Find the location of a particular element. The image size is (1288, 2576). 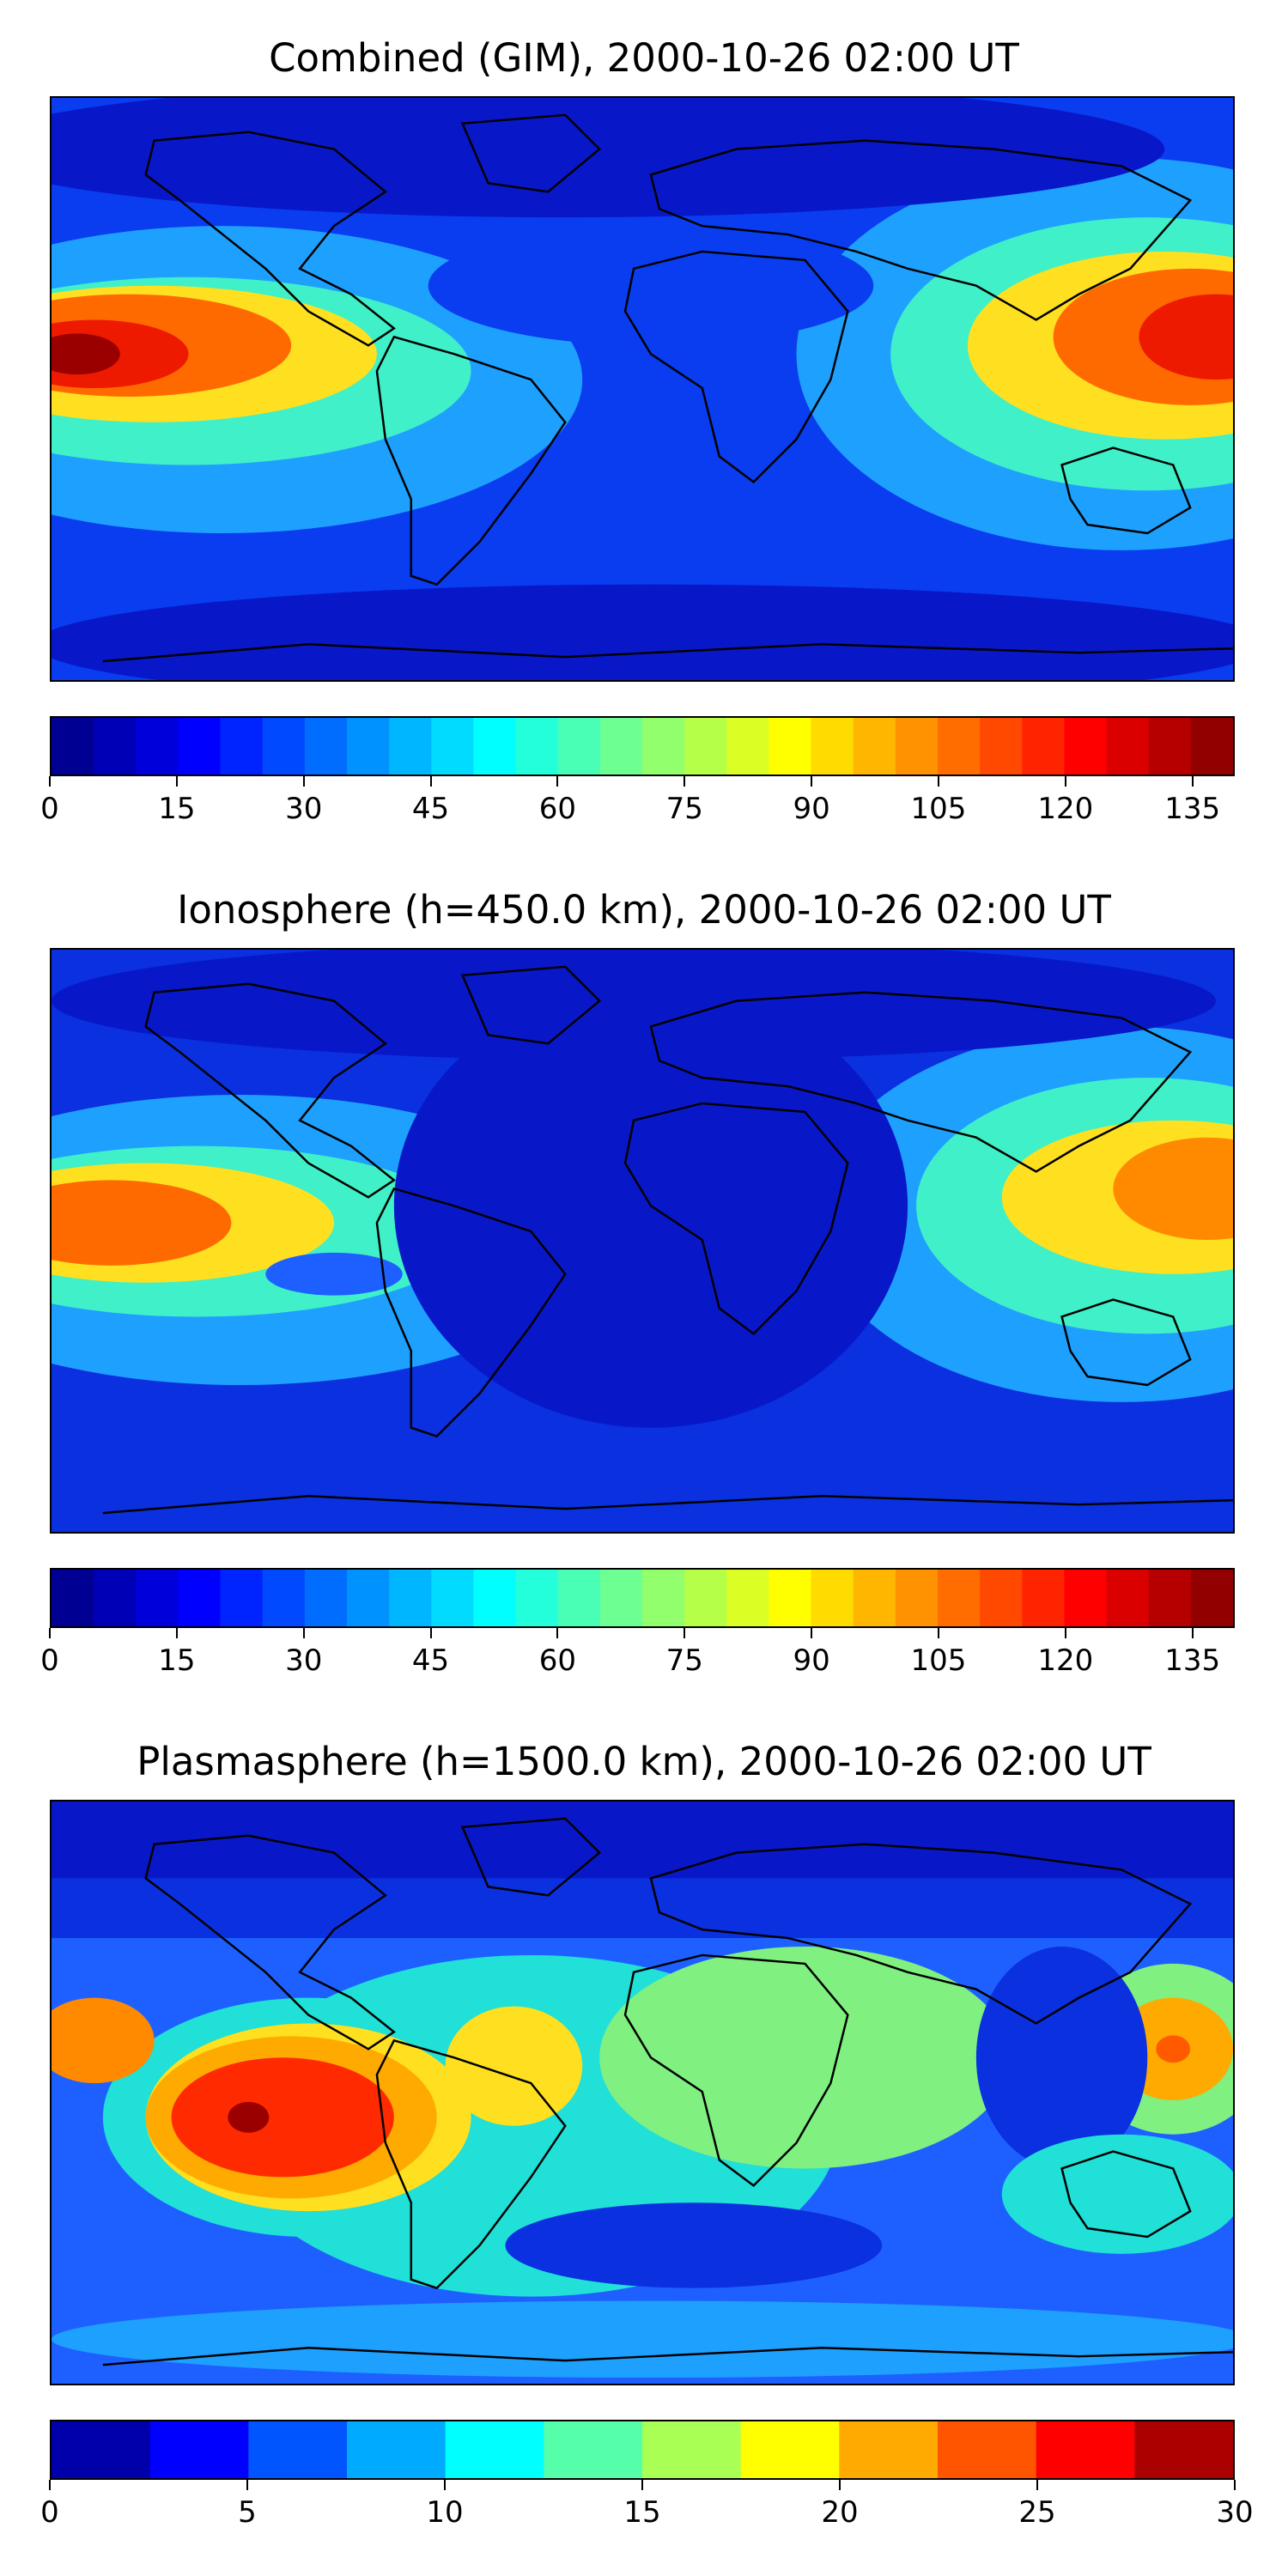

colorbar-tick-label: 105 is located at coordinates (939, 1660).